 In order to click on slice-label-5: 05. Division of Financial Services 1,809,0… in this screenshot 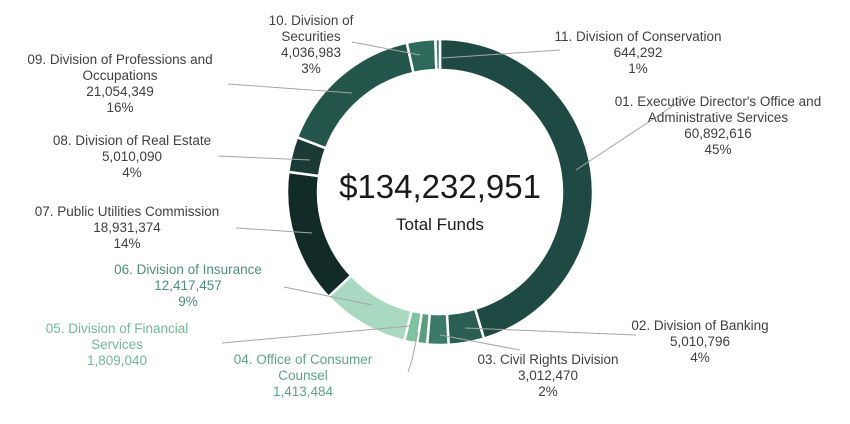, I will do `click(117, 344)`.